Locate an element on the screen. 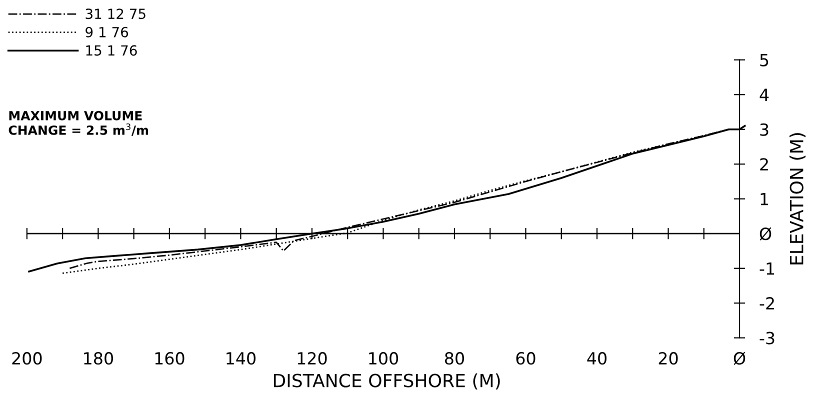  y-tick-label: -3 is located at coordinates (767, 338).